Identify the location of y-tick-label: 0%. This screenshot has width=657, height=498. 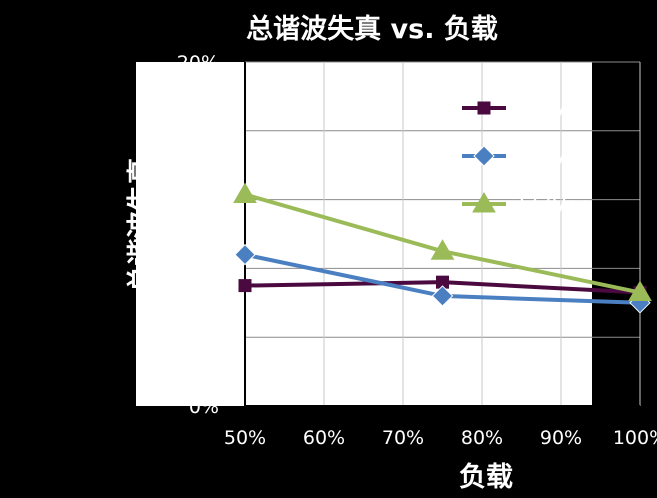
(204, 407).